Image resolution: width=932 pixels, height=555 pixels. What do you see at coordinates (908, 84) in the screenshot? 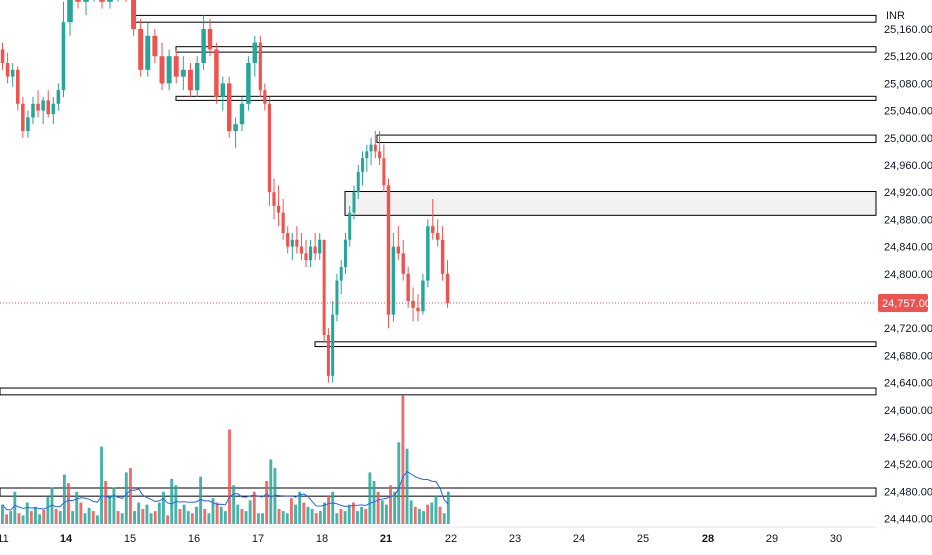
I see `price-tick-label: 25,080.00` at bounding box center [908, 84].